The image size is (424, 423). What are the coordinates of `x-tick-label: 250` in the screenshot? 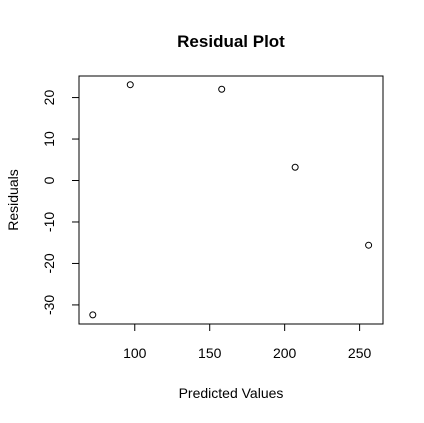 It's located at (360, 353).